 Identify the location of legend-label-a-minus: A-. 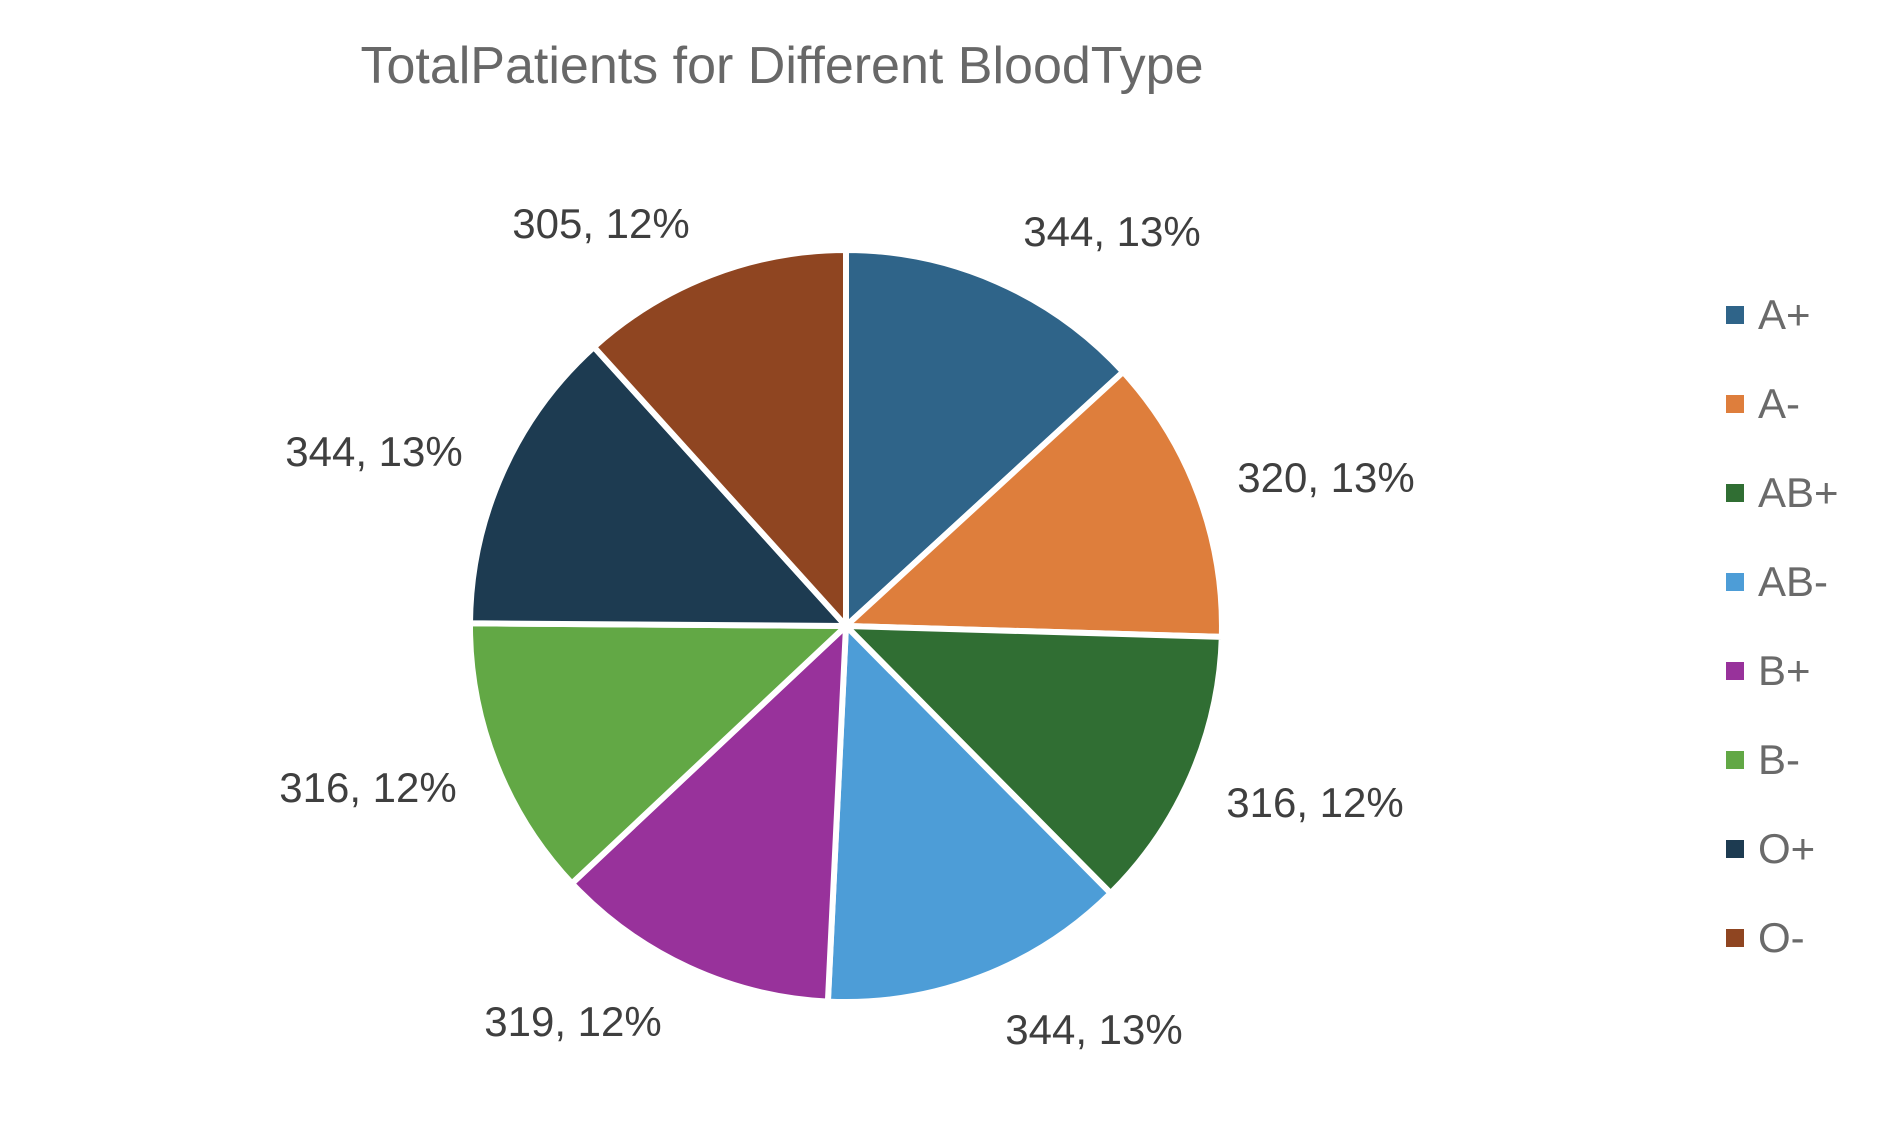
(1779, 403).